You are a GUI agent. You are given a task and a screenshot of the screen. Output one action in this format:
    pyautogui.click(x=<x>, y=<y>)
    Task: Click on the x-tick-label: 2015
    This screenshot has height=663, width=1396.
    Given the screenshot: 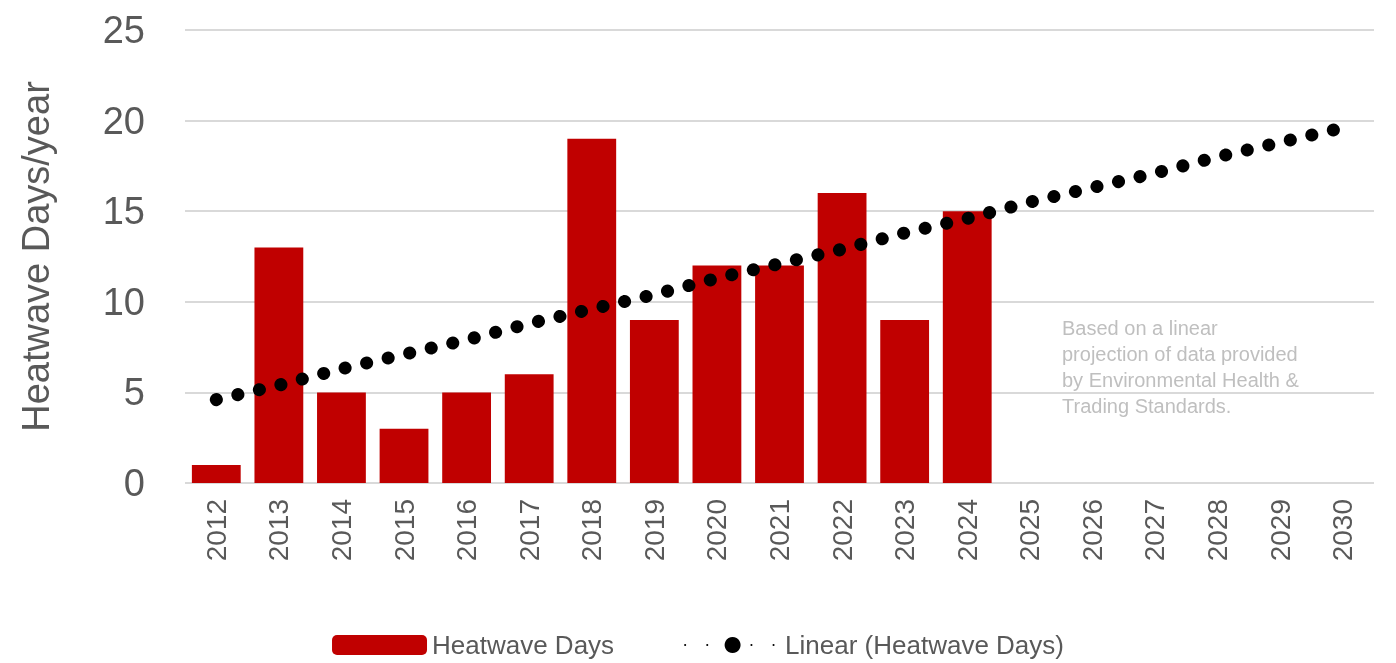 What is the action you would take?
    pyautogui.click(x=404, y=530)
    